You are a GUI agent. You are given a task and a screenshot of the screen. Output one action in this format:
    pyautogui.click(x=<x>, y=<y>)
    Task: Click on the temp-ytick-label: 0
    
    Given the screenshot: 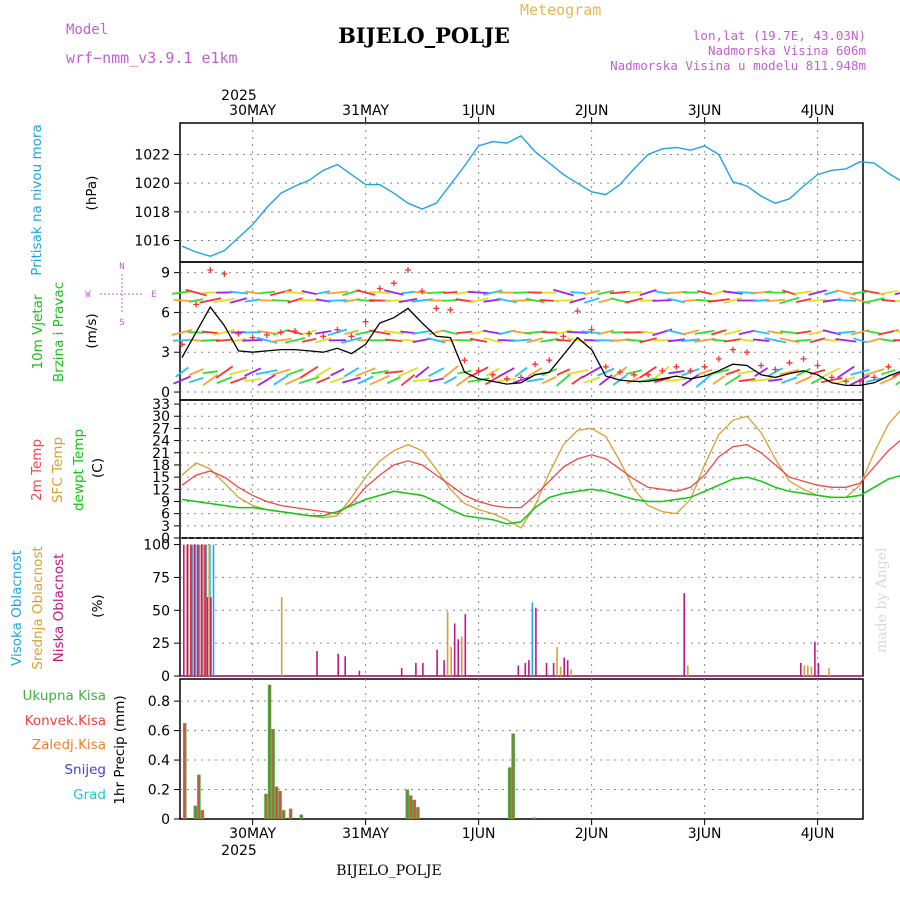 What is the action you would take?
    pyautogui.click(x=165, y=539)
    